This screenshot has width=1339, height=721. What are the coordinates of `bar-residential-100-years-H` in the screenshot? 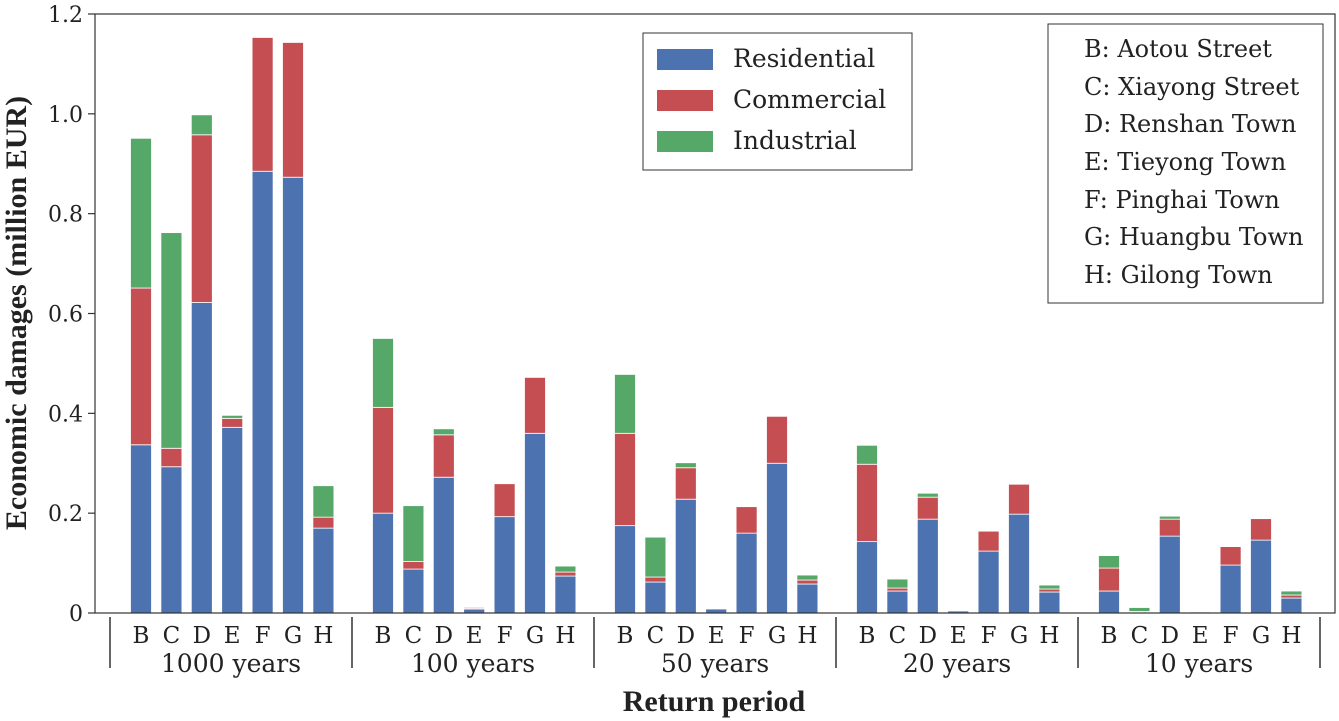 It's located at (565, 594).